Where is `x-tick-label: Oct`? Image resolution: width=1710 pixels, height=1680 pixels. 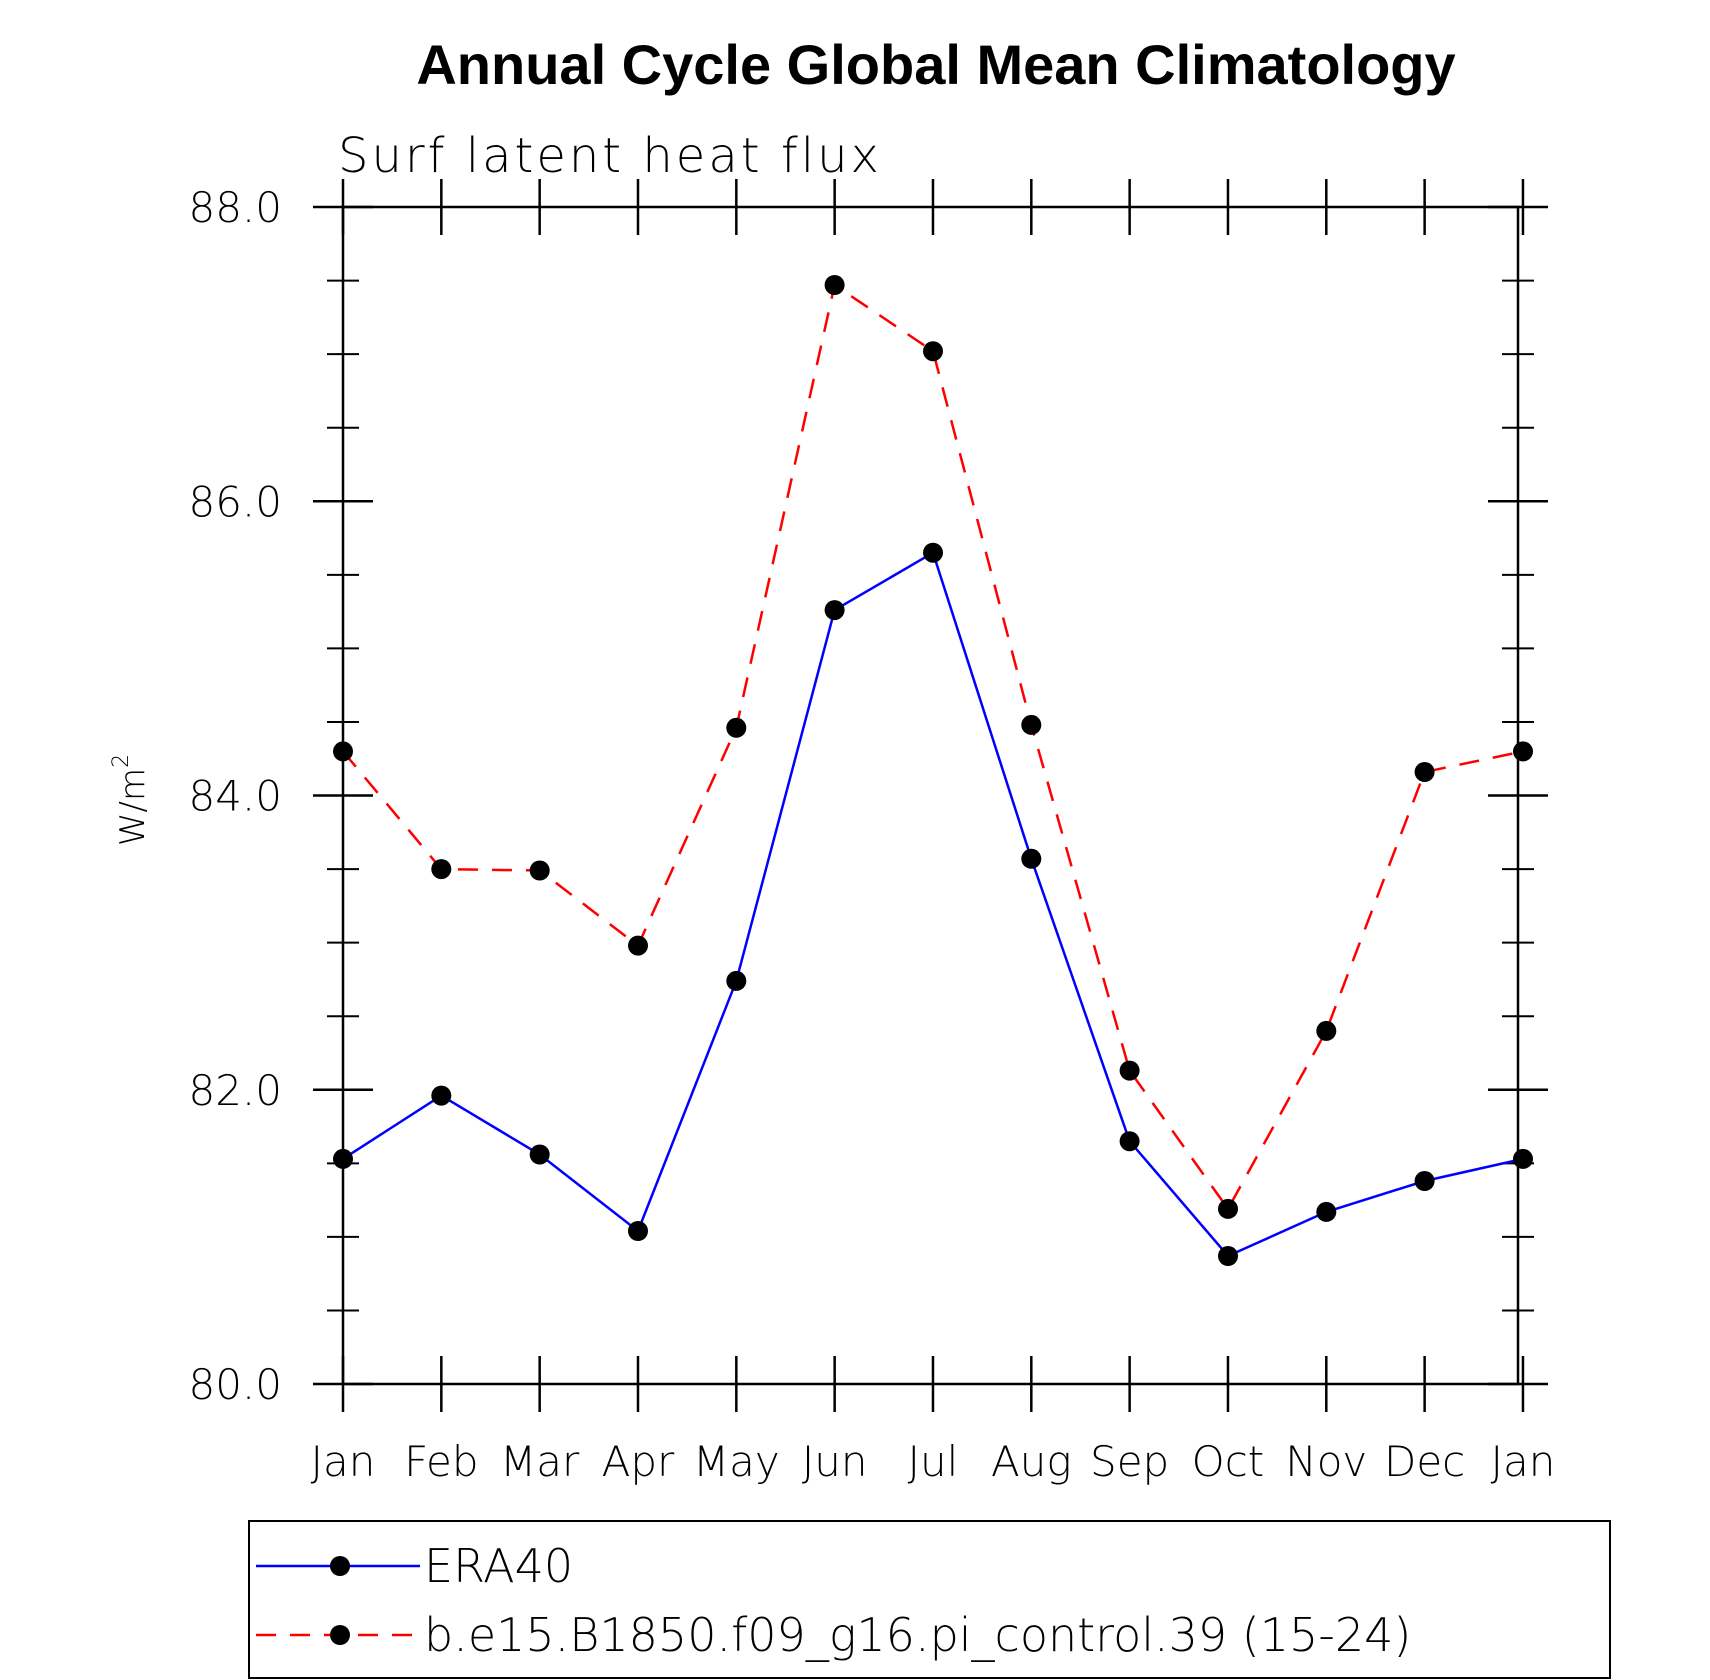 x-tick-label: Oct is located at coordinates (1228, 1461).